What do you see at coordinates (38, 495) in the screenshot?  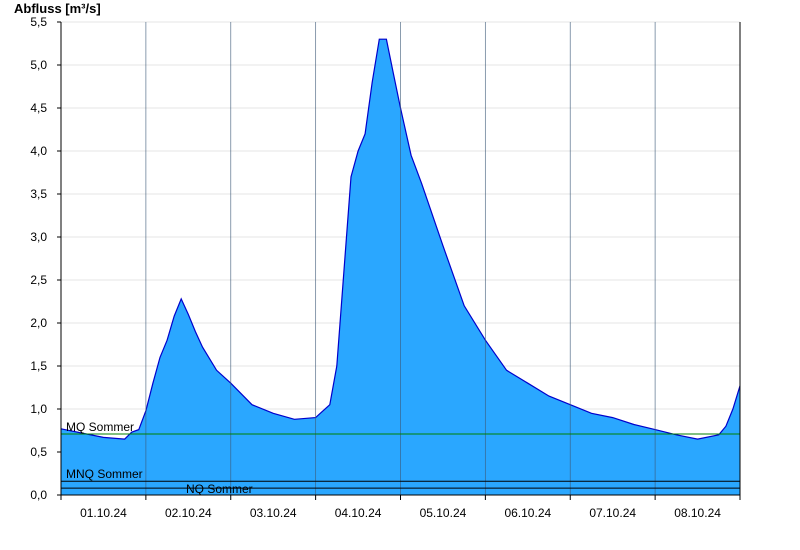 I see `y-tick-label-0: 0,0` at bounding box center [38, 495].